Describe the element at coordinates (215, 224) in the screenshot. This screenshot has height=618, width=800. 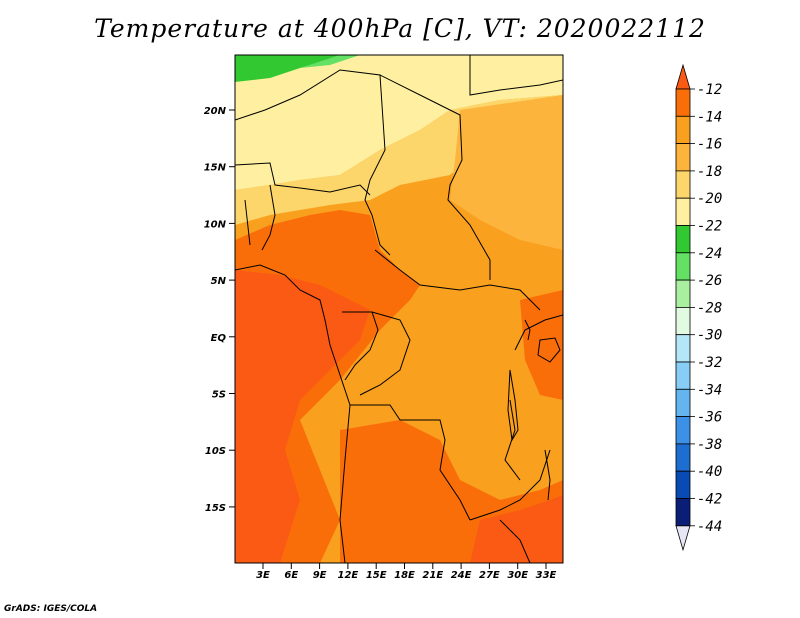
I see `lat-tick-label: 10N` at that location.